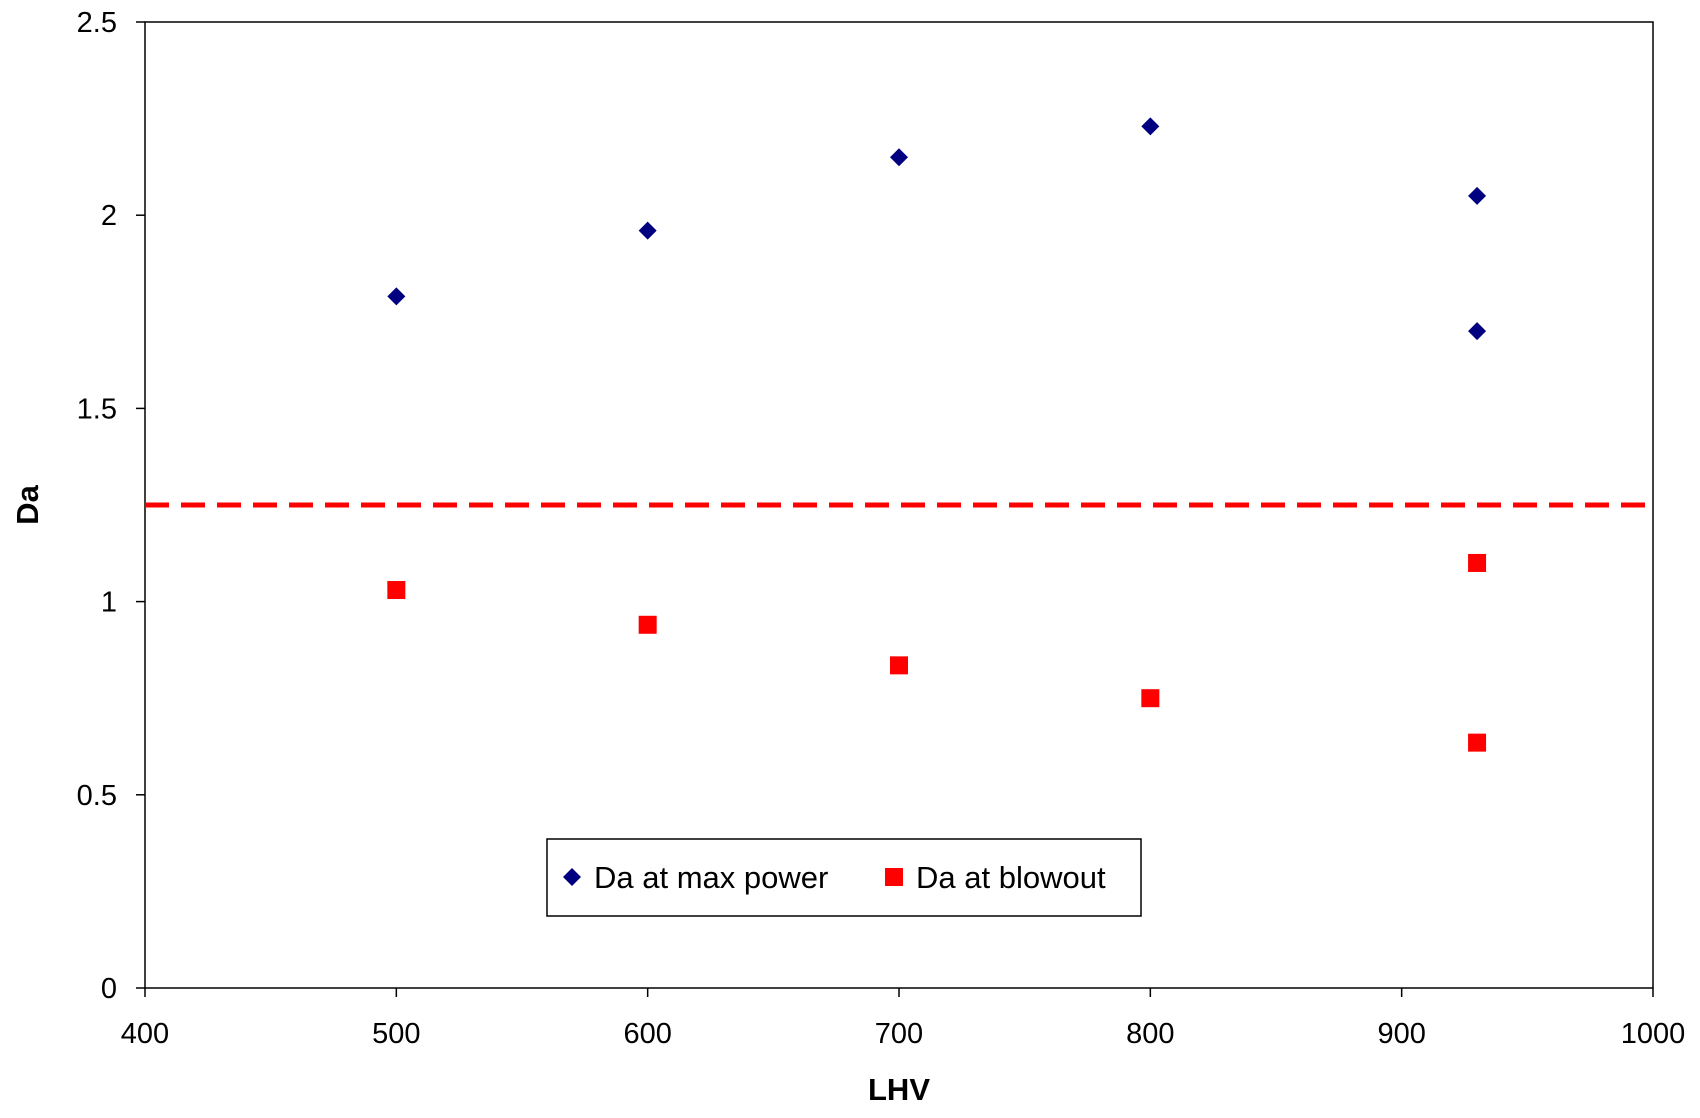 The image size is (1700, 1118). Describe the element at coordinates (97, 23) in the screenshot. I see `y-tick-label: 2.5` at that location.